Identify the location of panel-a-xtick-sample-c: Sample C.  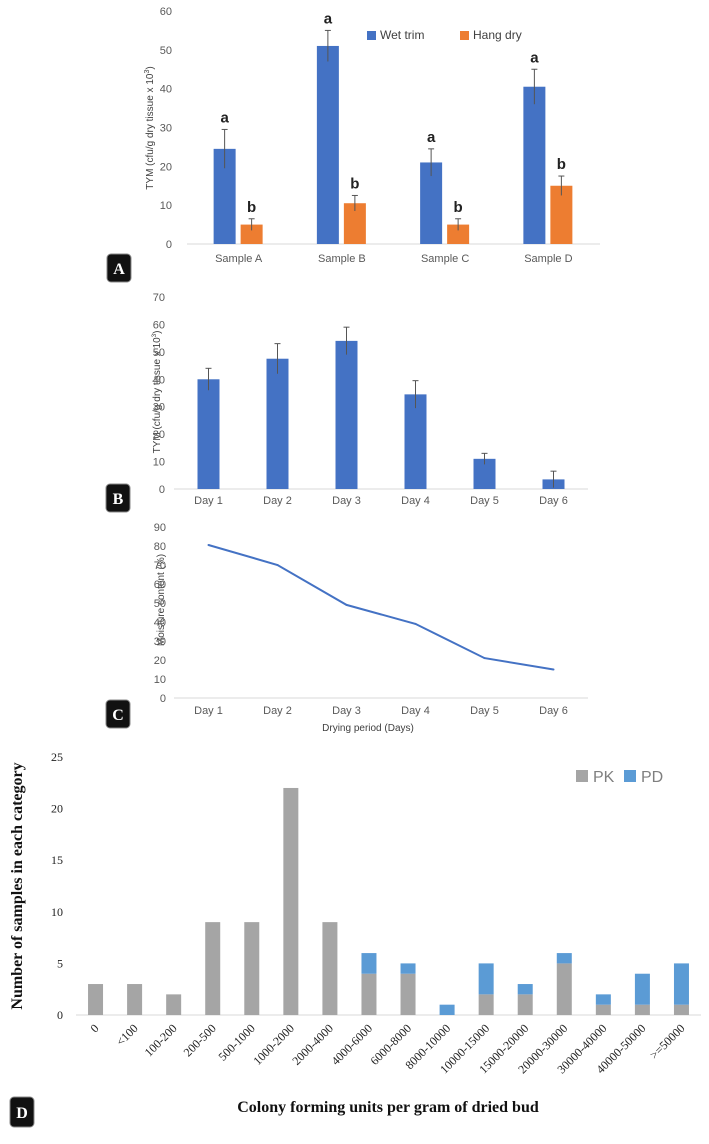
(445, 259).